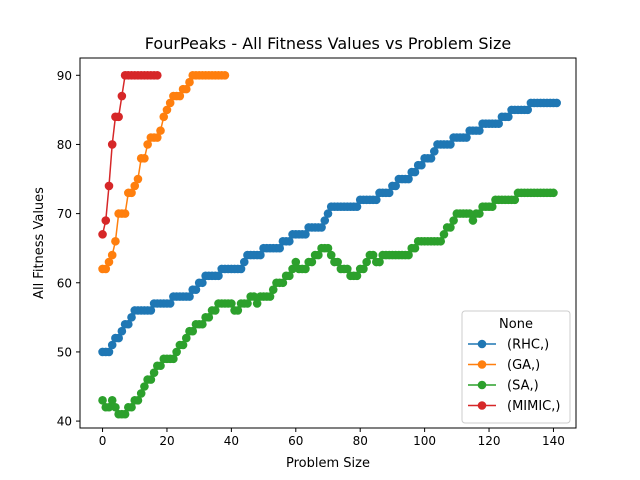 Image resolution: width=640 pixels, height=480 pixels. What do you see at coordinates (523, 386) in the screenshot?
I see `legend-entry-label: (SA,)` at bounding box center [523, 386].